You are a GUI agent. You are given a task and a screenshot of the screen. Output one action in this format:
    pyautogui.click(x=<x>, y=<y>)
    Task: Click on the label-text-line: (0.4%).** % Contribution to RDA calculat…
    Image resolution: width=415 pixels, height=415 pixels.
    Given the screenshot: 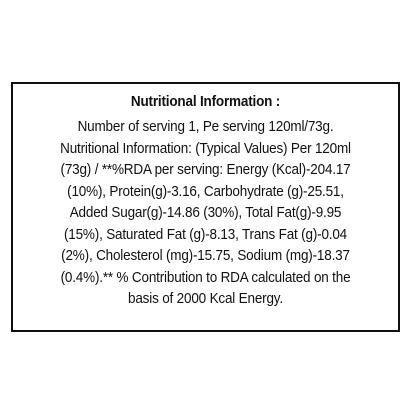 What is the action you would take?
    pyautogui.click(x=205, y=277)
    